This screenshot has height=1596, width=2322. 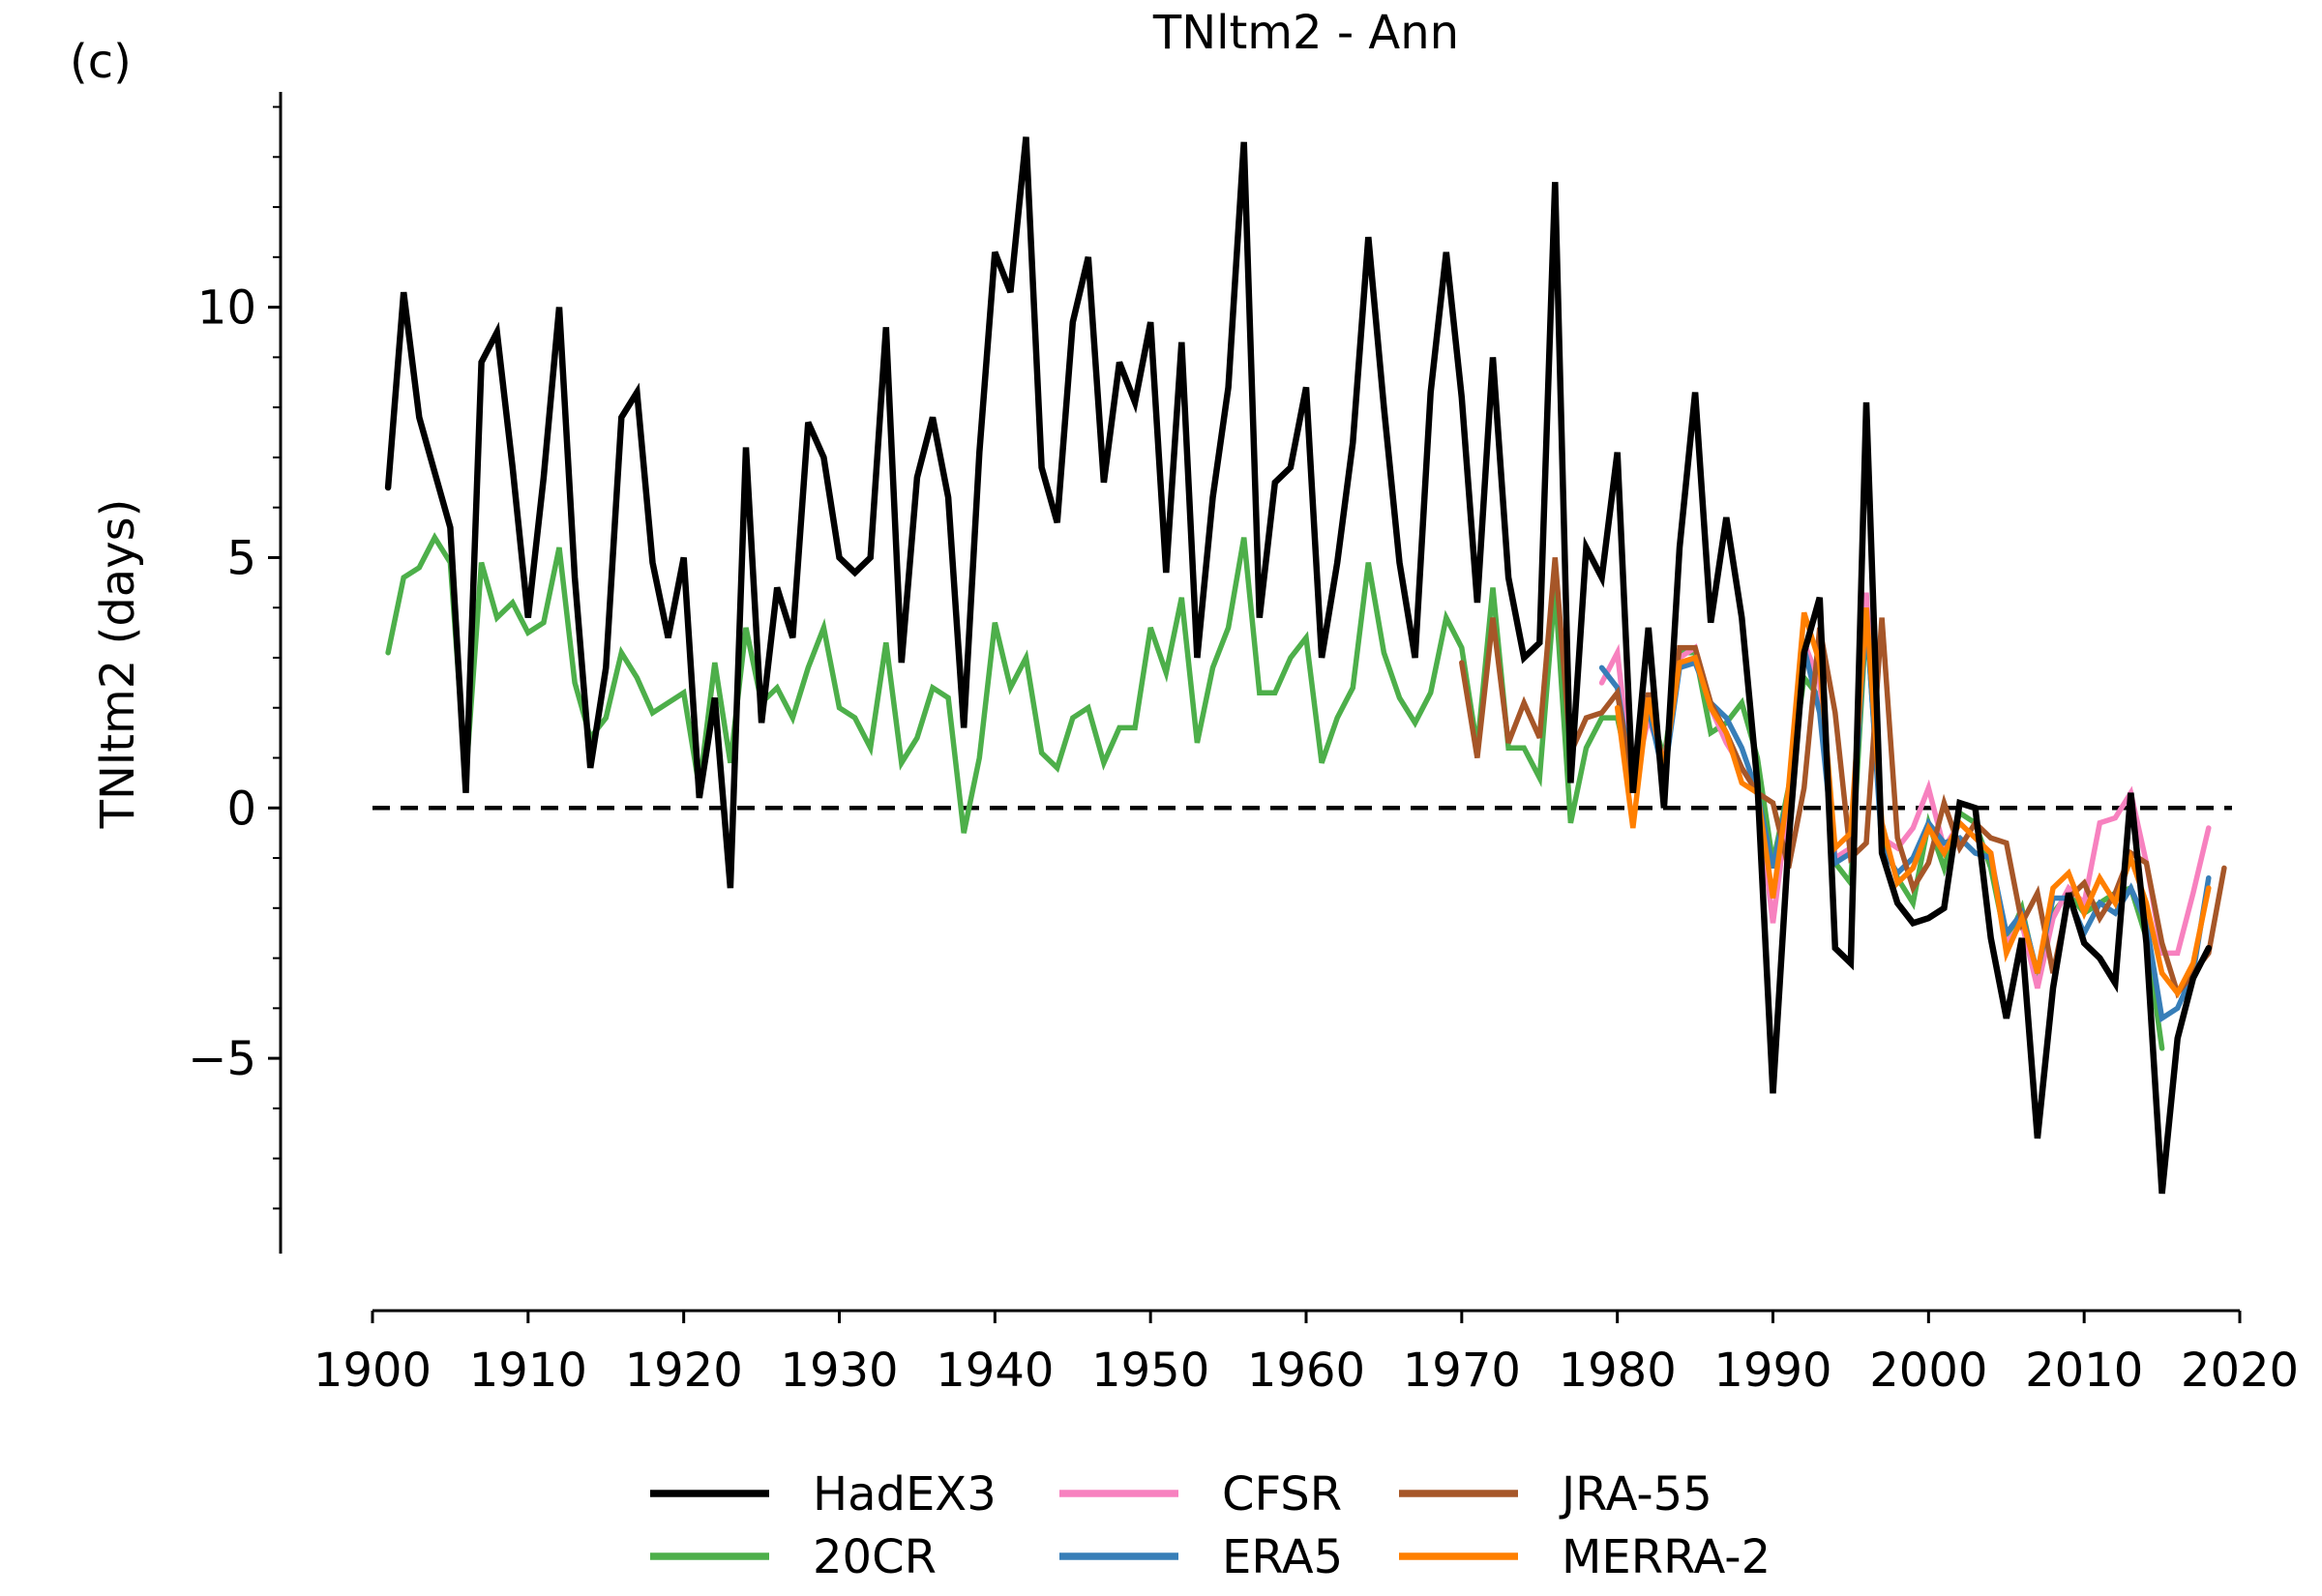 What do you see at coordinates (684, 1371) in the screenshot?
I see `x-tick-label: 1920` at bounding box center [684, 1371].